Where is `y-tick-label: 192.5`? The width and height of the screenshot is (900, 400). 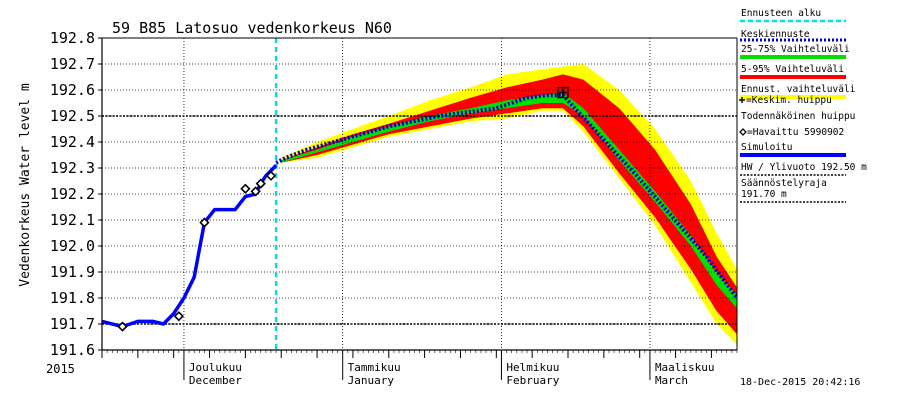 y-tick-label: 192.5 is located at coordinates (72, 116).